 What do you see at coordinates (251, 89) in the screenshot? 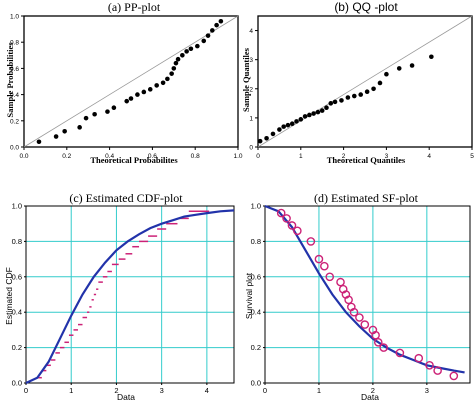
I see `y-tick-label-2: 2` at bounding box center [251, 89].